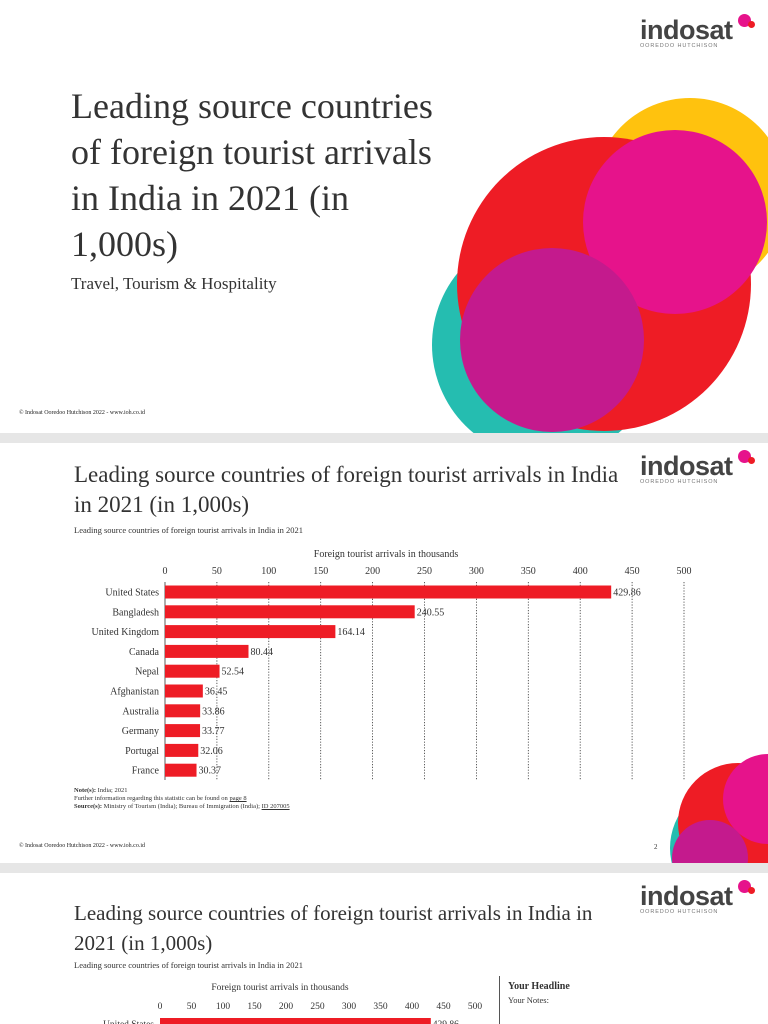 The image size is (768, 1024). I want to click on category-label: Canada, so click(144, 652).